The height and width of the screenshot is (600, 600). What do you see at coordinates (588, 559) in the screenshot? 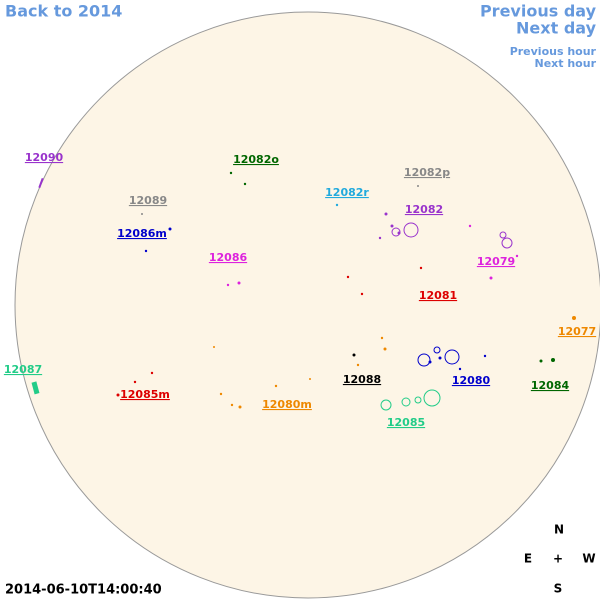
I see `compass-west: W` at bounding box center [588, 559].